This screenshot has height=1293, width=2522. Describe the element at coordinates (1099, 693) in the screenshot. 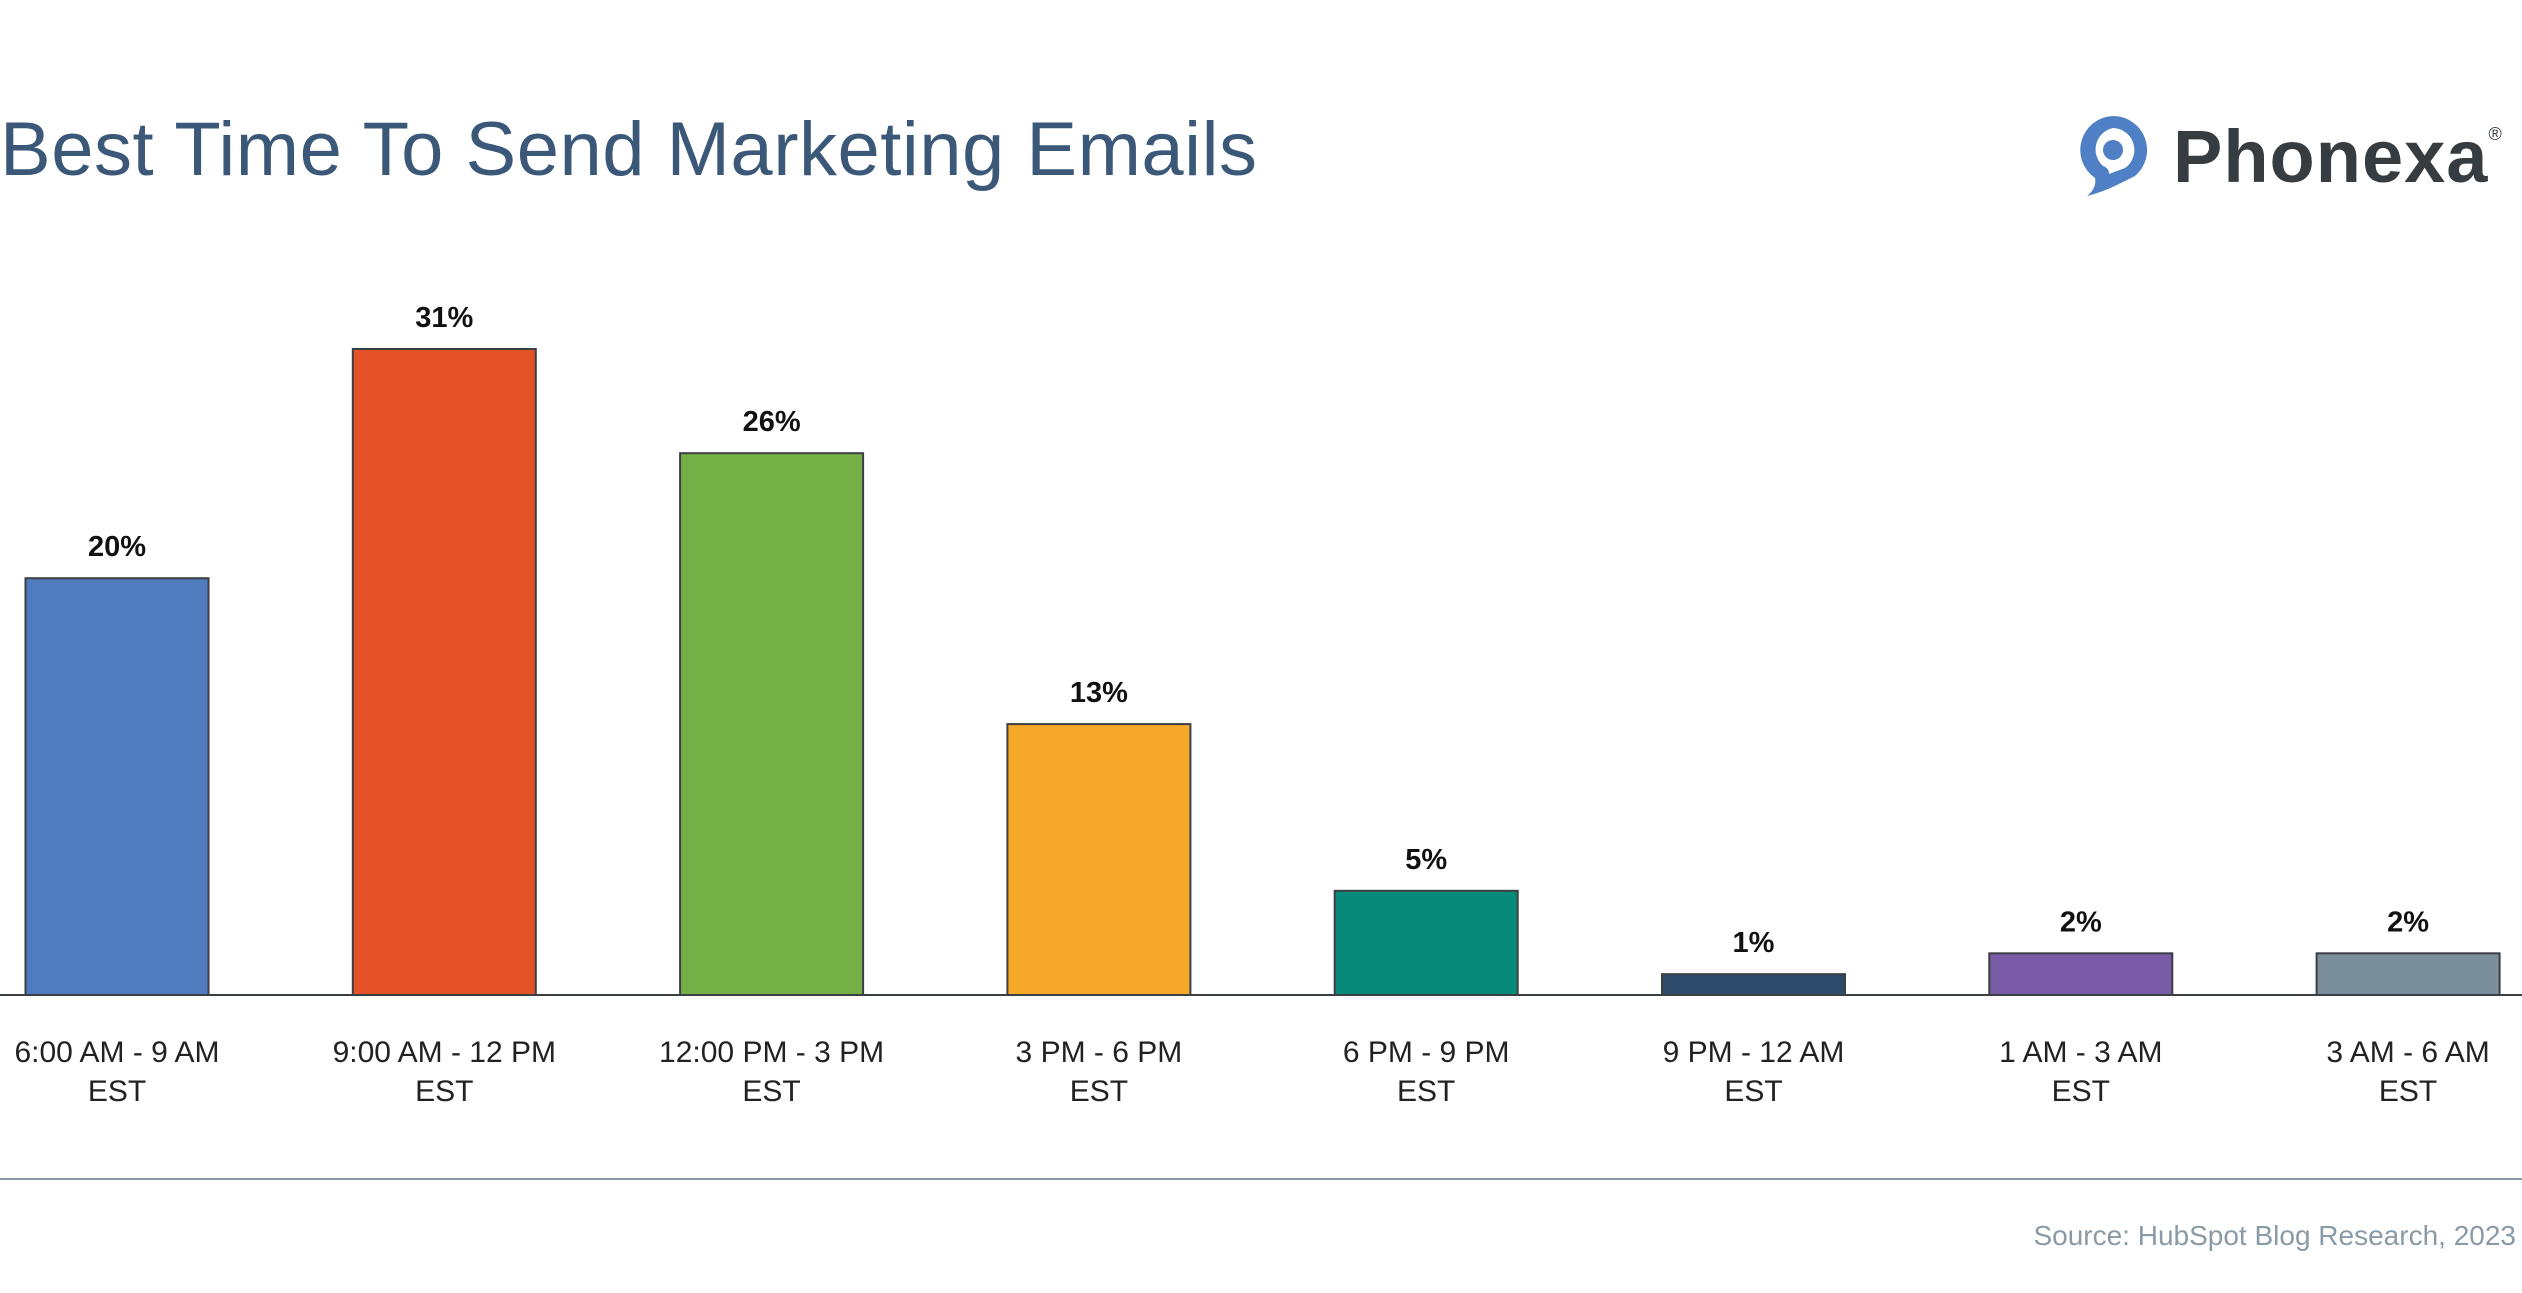

I see `data-label: 13%` at that location.